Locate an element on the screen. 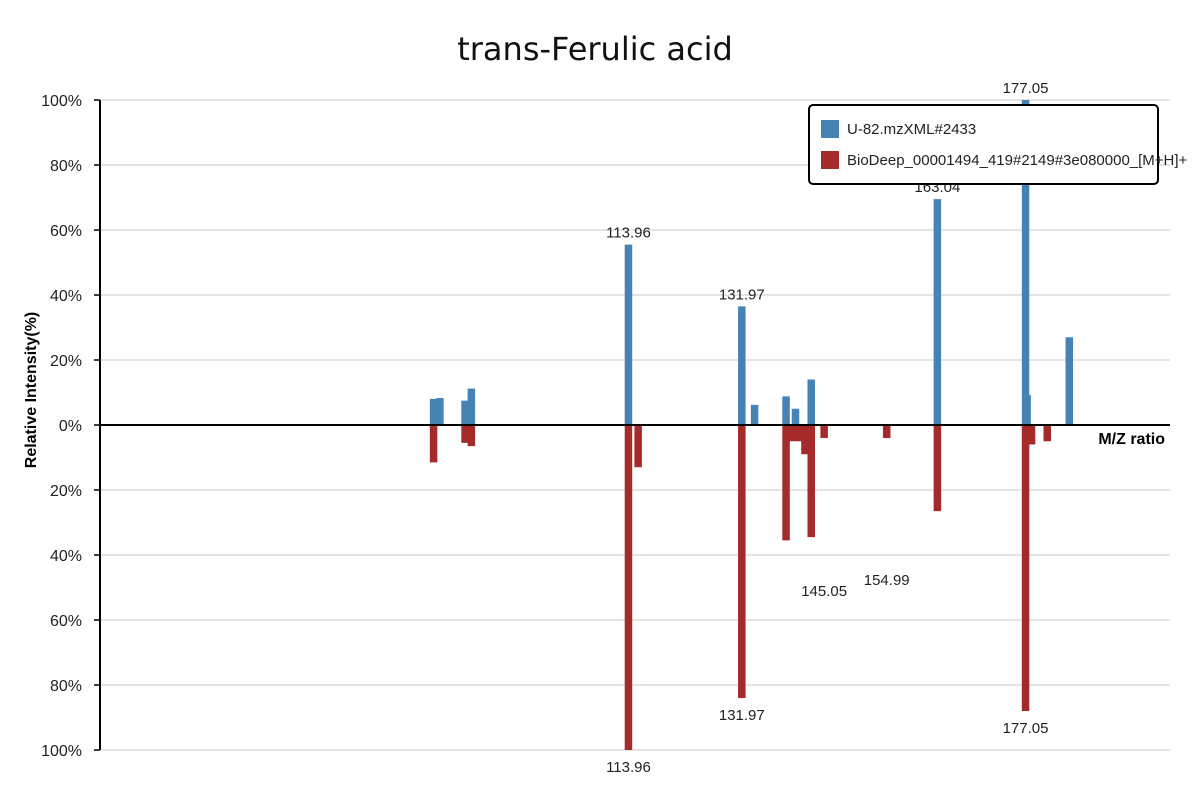 The image size is (1200, 800). reference-peak-label: 145.05 is located at coordinates (824, 591).